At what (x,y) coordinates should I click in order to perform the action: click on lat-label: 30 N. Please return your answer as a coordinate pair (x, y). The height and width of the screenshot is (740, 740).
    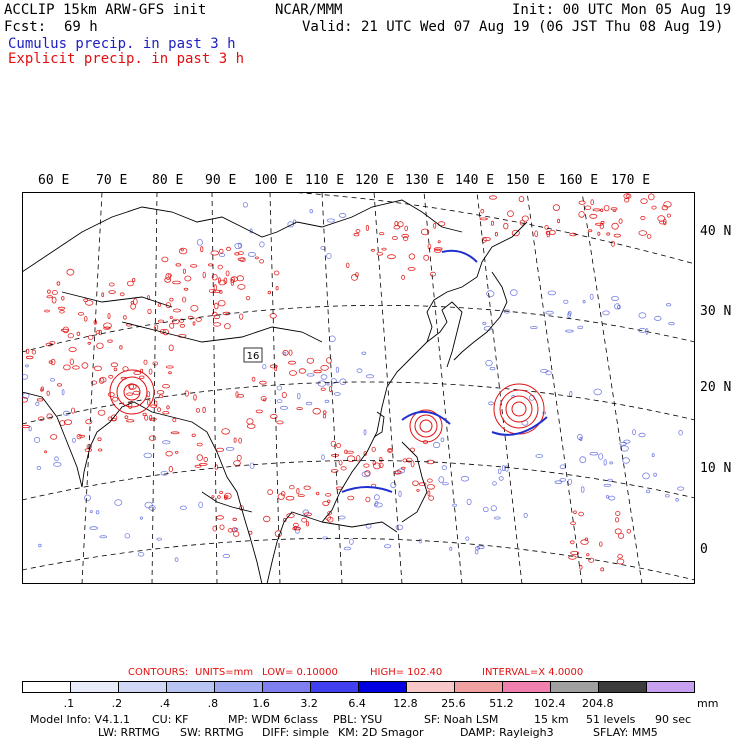
    Looking at the image, I should click on (716, 311).